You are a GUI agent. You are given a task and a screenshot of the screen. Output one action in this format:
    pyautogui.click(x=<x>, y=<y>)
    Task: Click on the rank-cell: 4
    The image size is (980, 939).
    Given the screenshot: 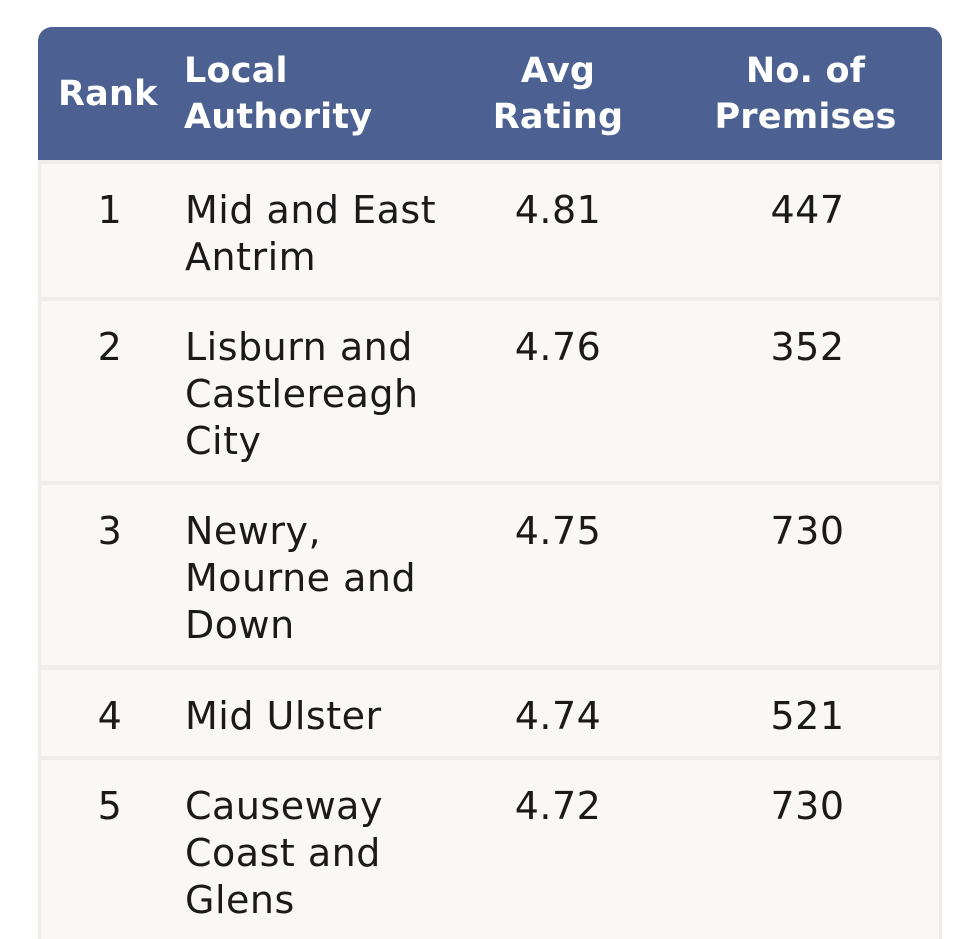 What is the action you would take?
    pyautogui.click(x=110, y=716)
    